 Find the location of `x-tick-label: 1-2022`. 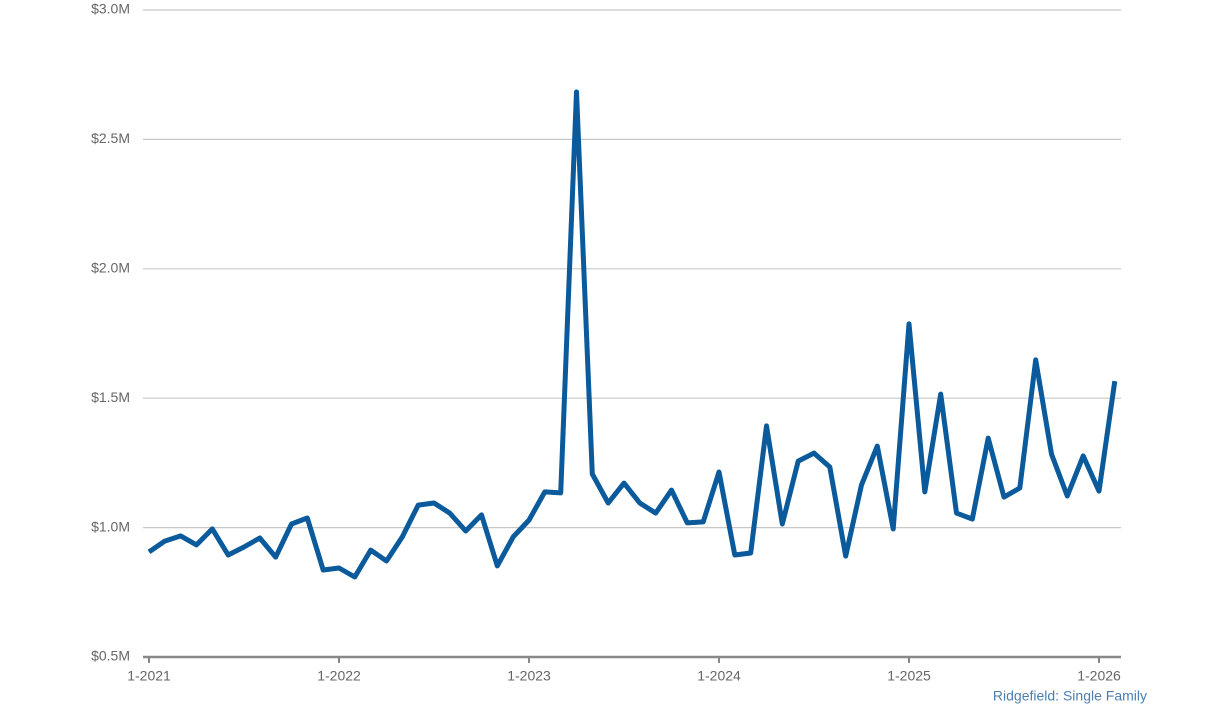

x-tick-label: 1-2022 is located at coordinates (339, 676).